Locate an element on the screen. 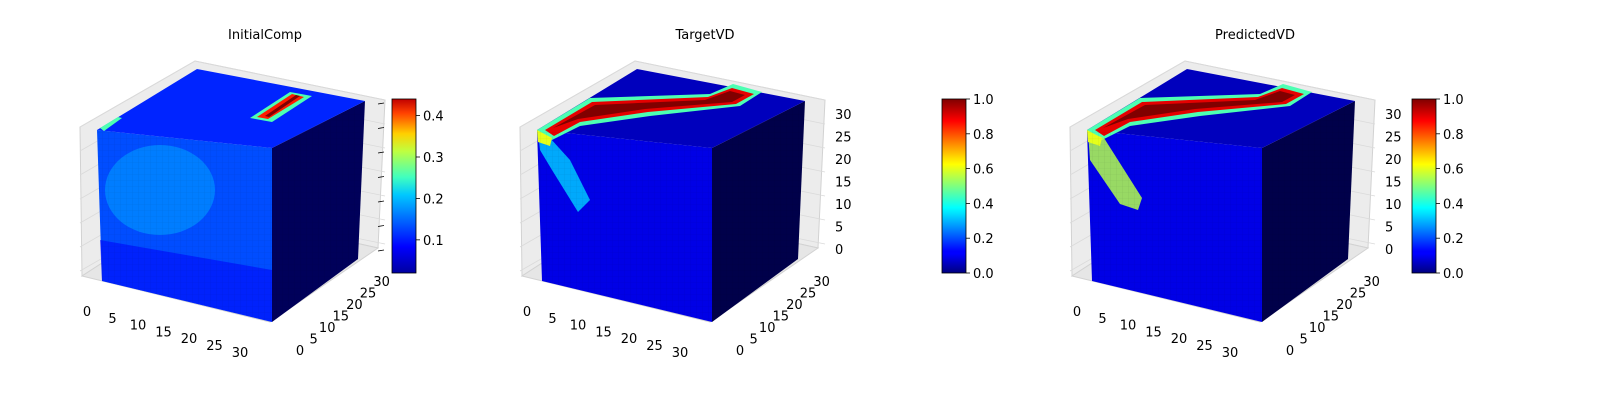 This screenshot has width=1600, height=400. z-tick-label: 5 is located at coordinates (1389, 228).